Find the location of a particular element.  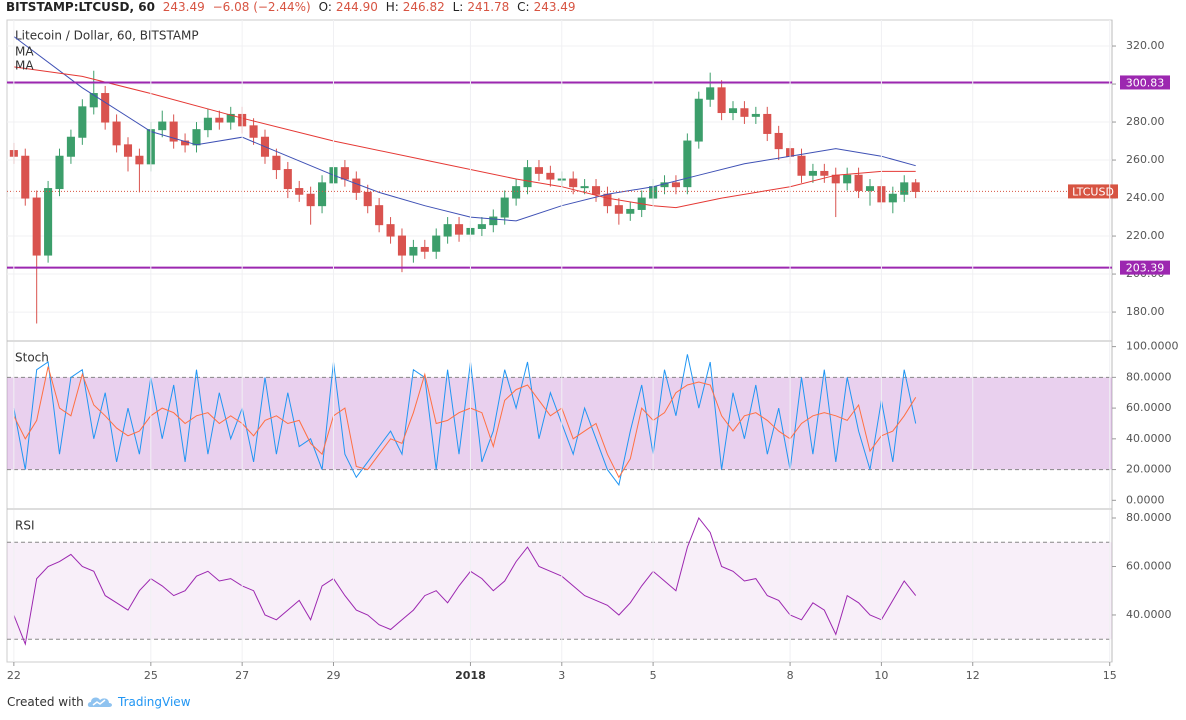

ohlc-value: 243.49 is located at coordinates (554, 7).